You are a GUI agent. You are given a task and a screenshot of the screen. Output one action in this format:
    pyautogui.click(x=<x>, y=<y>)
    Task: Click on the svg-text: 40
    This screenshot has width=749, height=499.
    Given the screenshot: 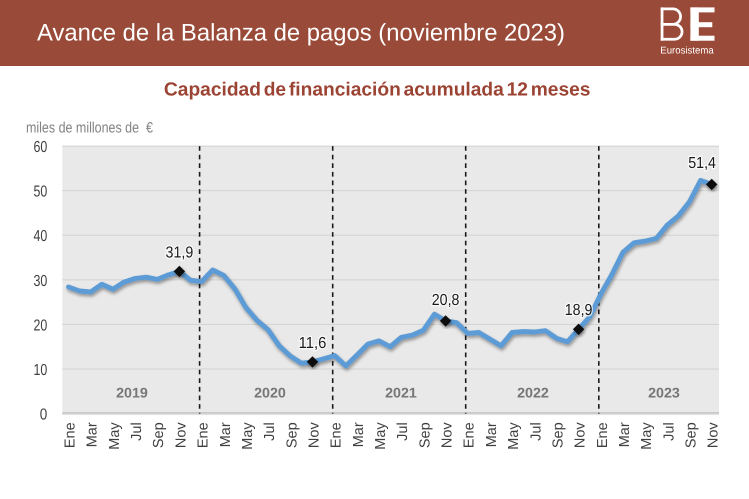 What is the action you would take?
    pyautogui.click(x=41, y=236)
    